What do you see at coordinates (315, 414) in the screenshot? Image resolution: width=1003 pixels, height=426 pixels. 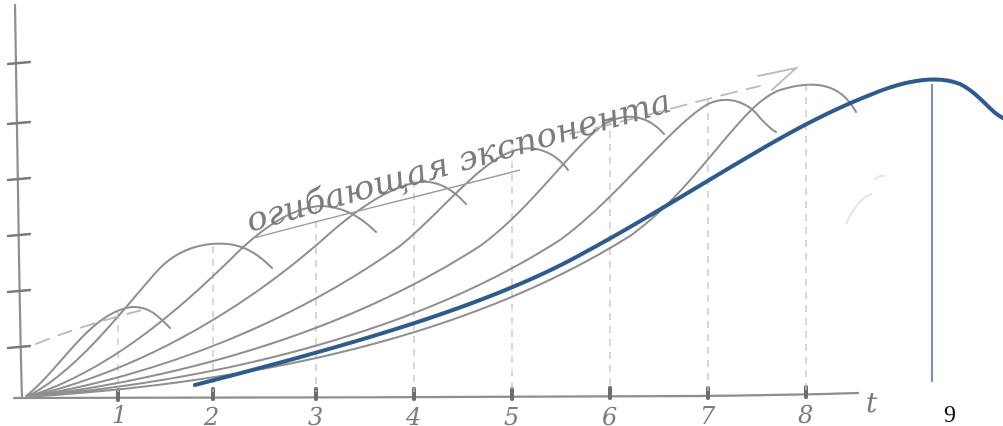 I see `x-tick-label: 3` at bounding box center [315, 414].